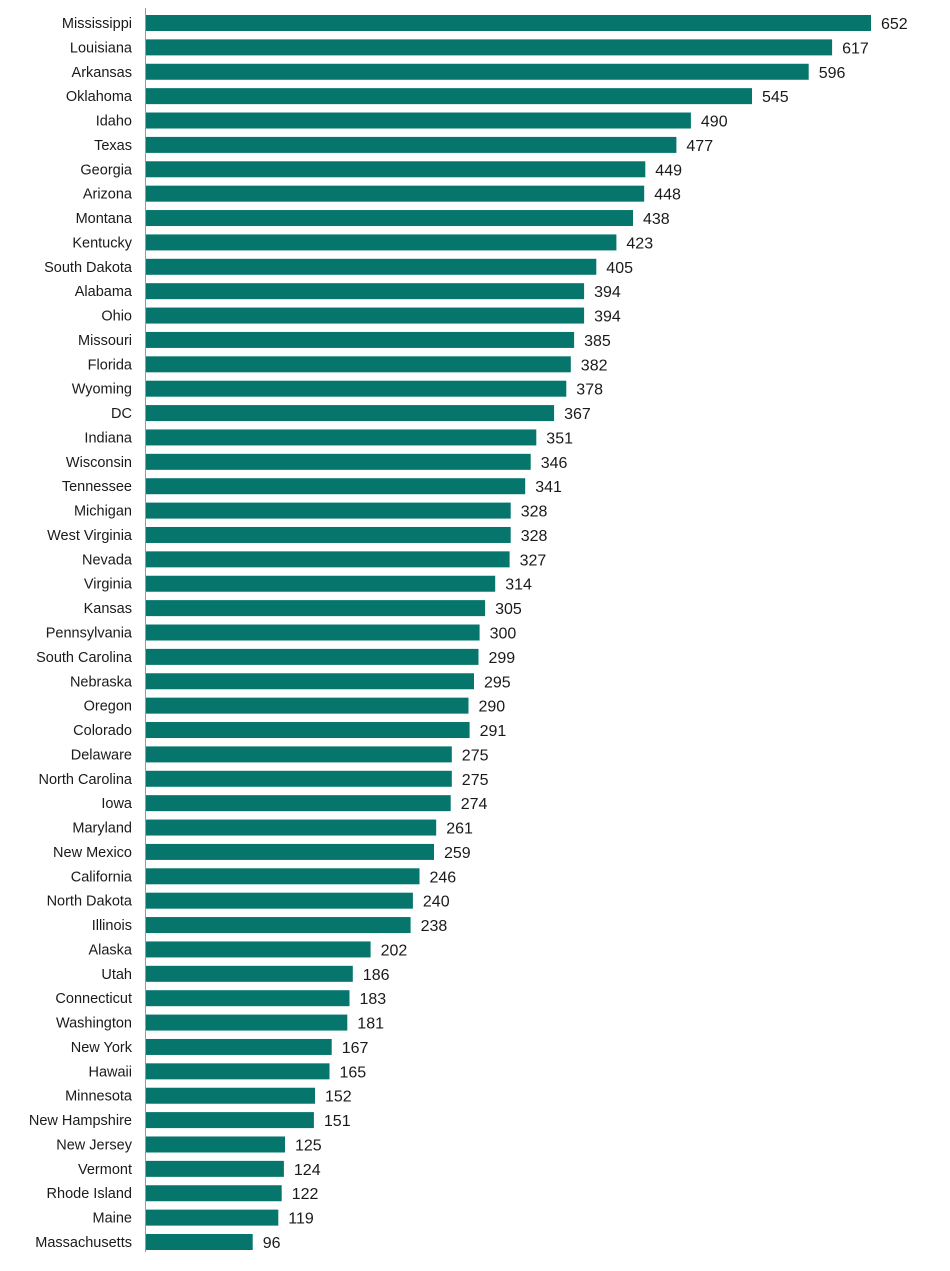 The image size is (950, 1271). I want to click on bar-row: Pennsylvania 300, so click(281, 633).